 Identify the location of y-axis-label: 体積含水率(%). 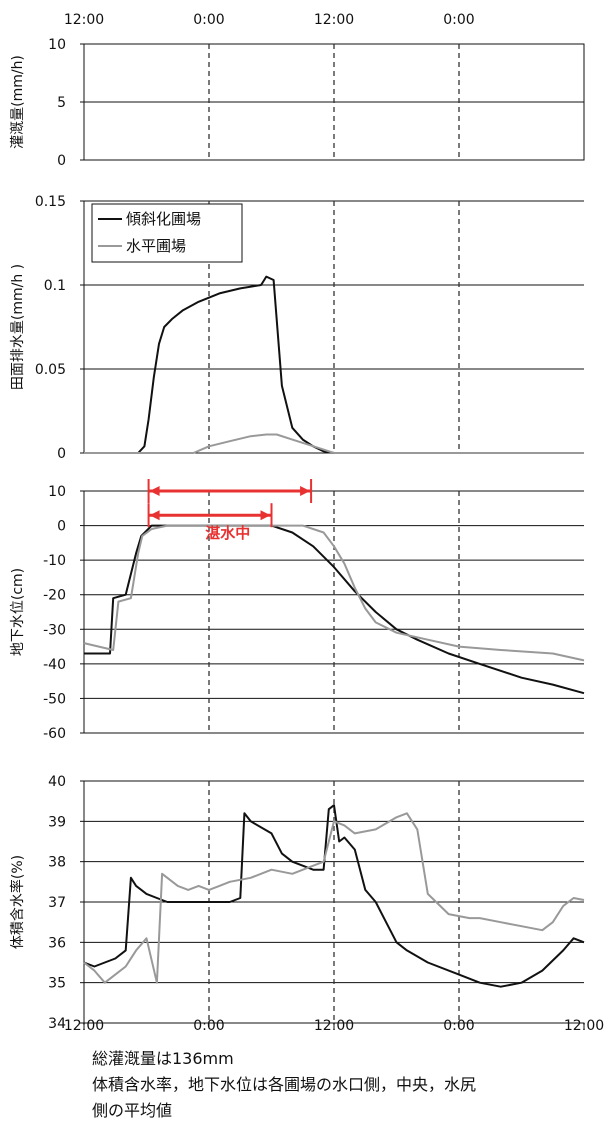
(17, 902).